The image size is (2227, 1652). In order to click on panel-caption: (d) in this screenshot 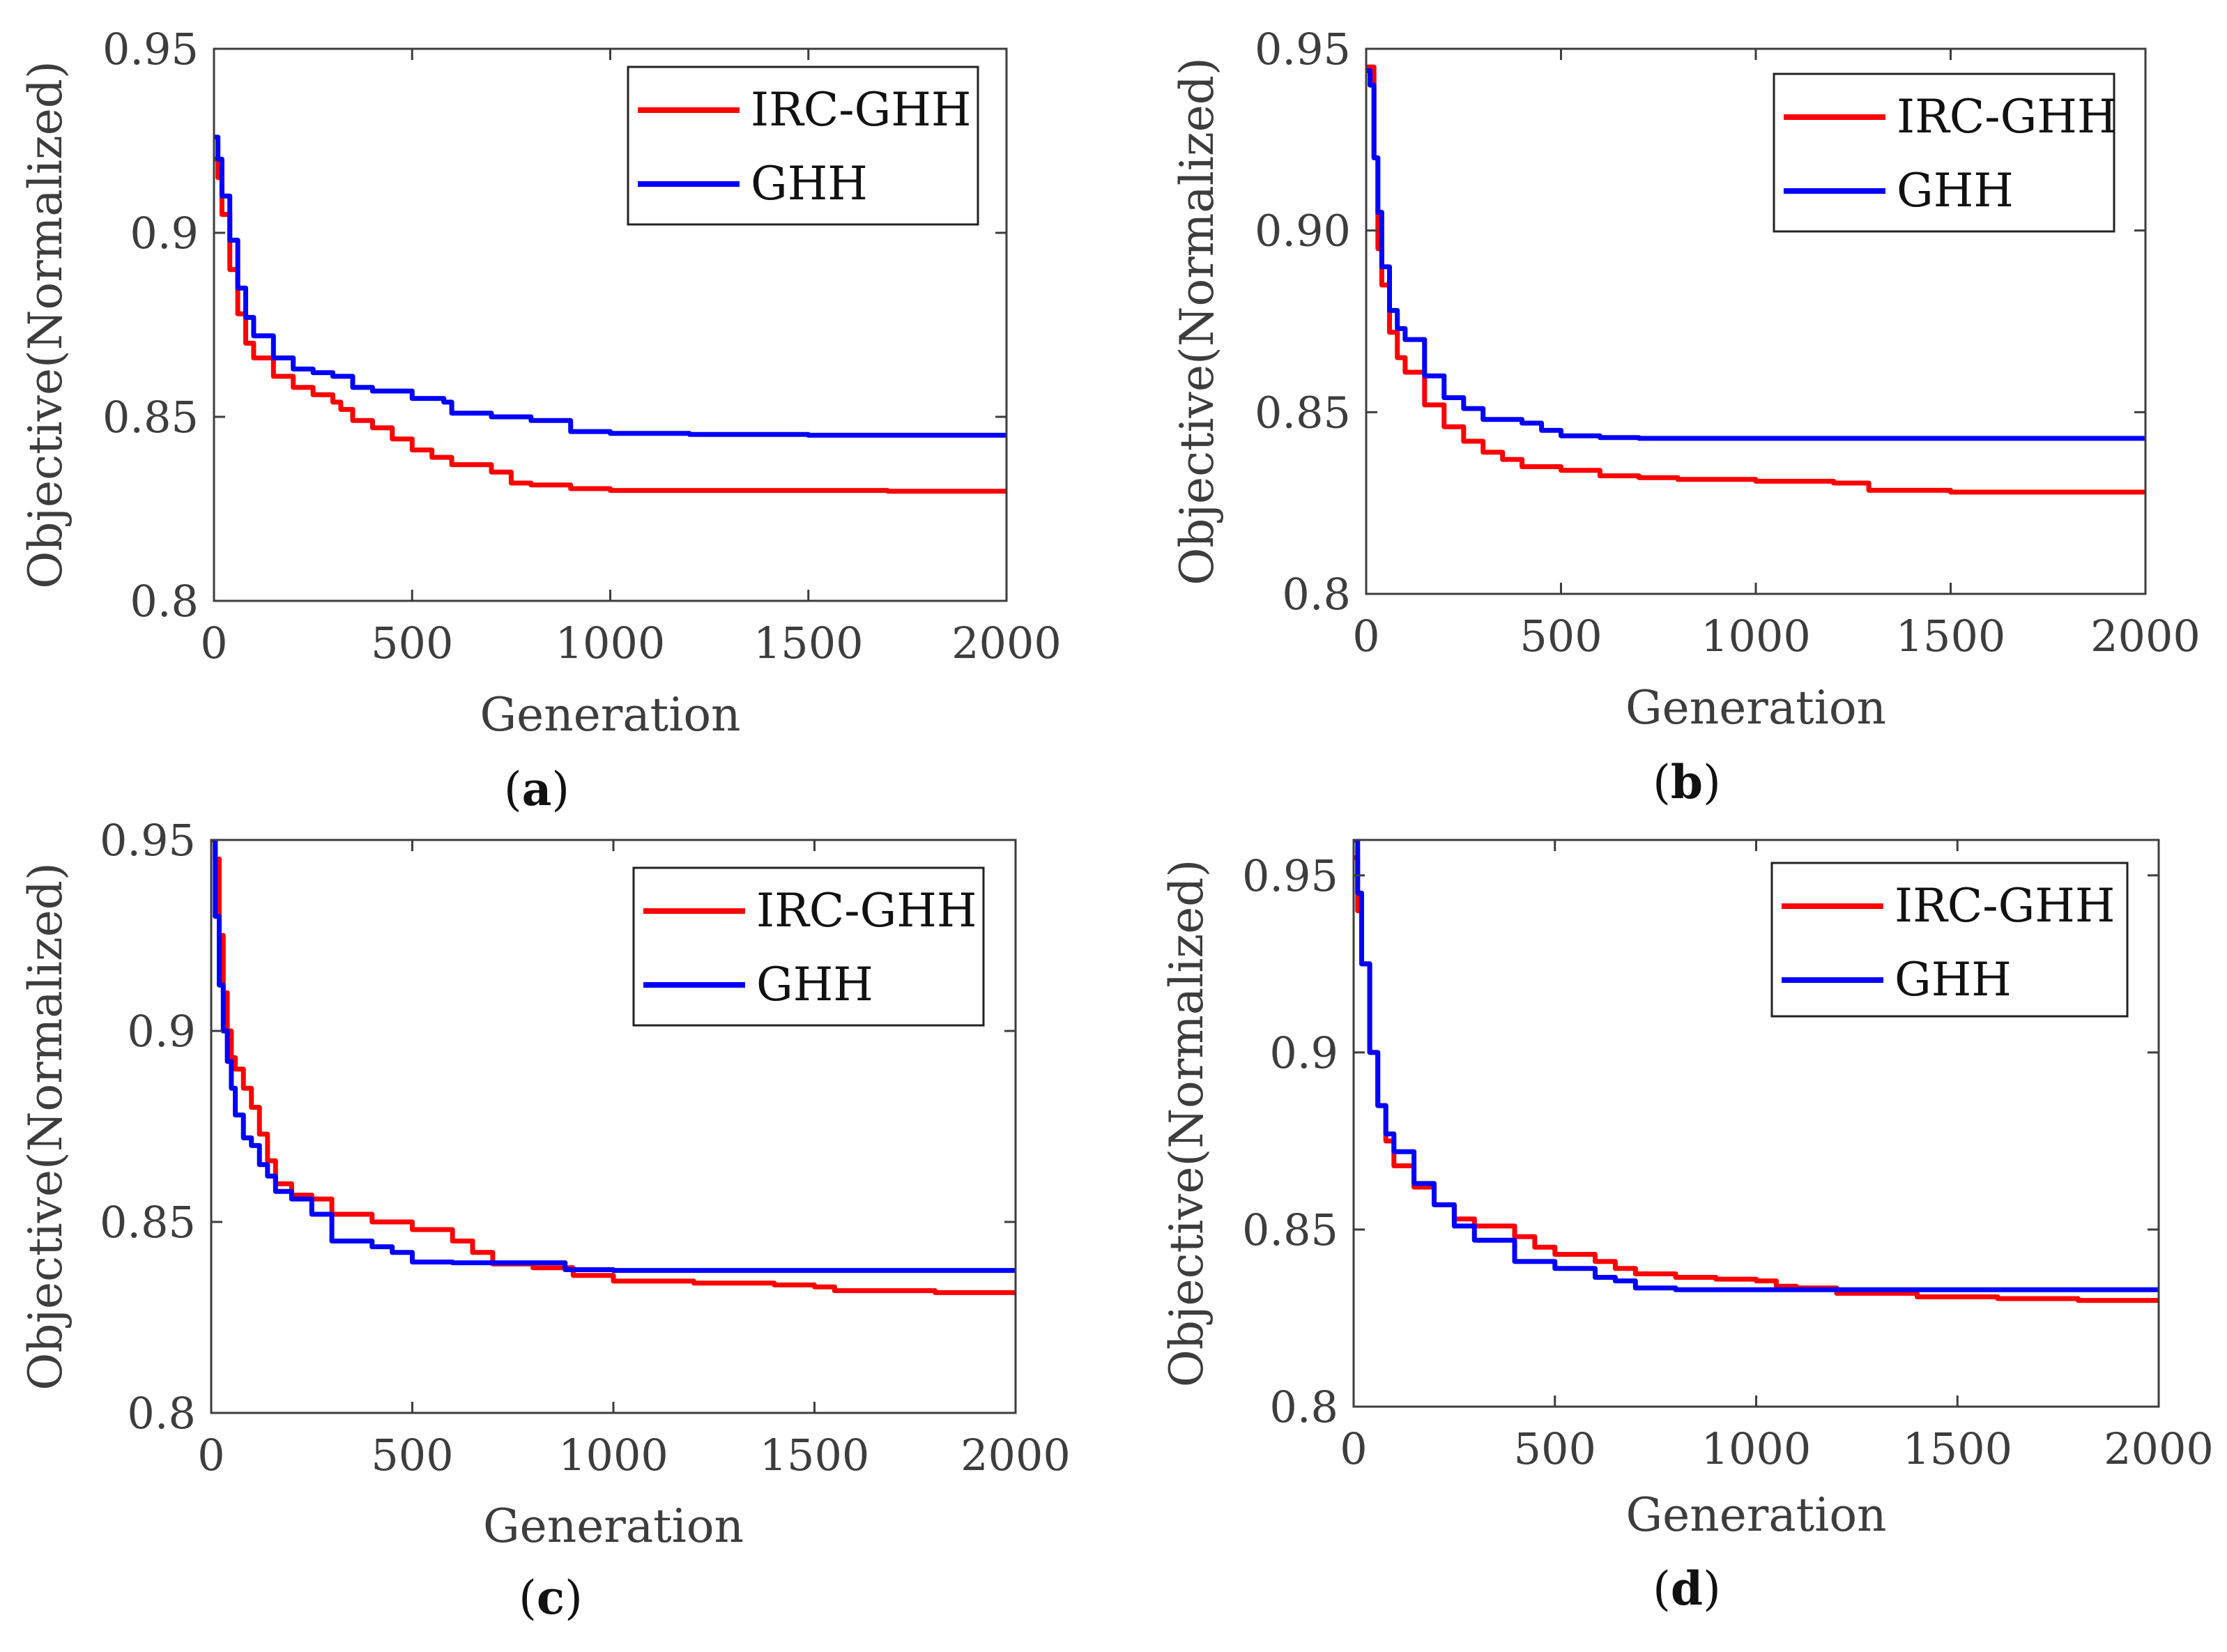, I will do `click(1687, 1588)`.